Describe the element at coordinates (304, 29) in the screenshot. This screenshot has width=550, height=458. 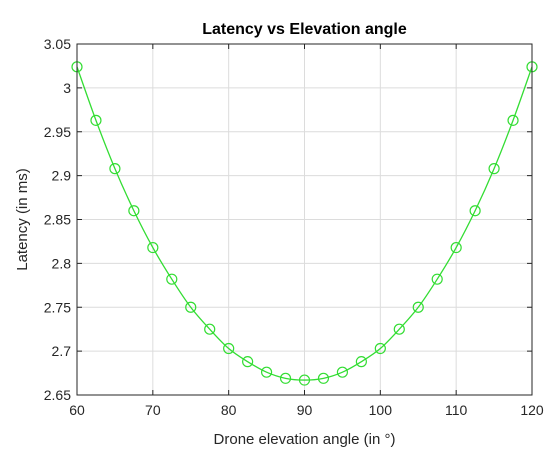
I see `chart-title: Latency vs Elevation angle` at that location.